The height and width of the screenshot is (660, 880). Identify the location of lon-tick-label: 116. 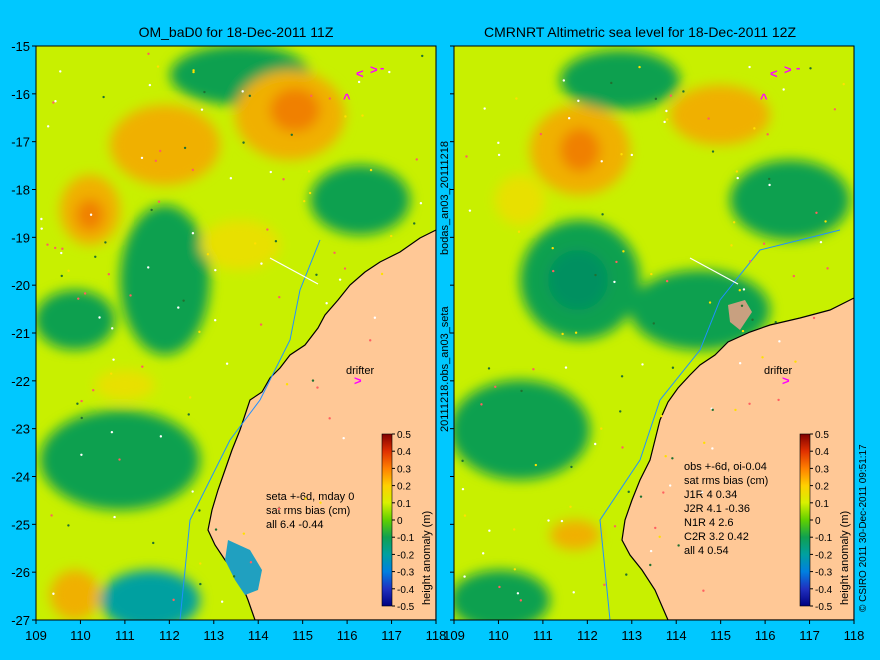
(347, 635).